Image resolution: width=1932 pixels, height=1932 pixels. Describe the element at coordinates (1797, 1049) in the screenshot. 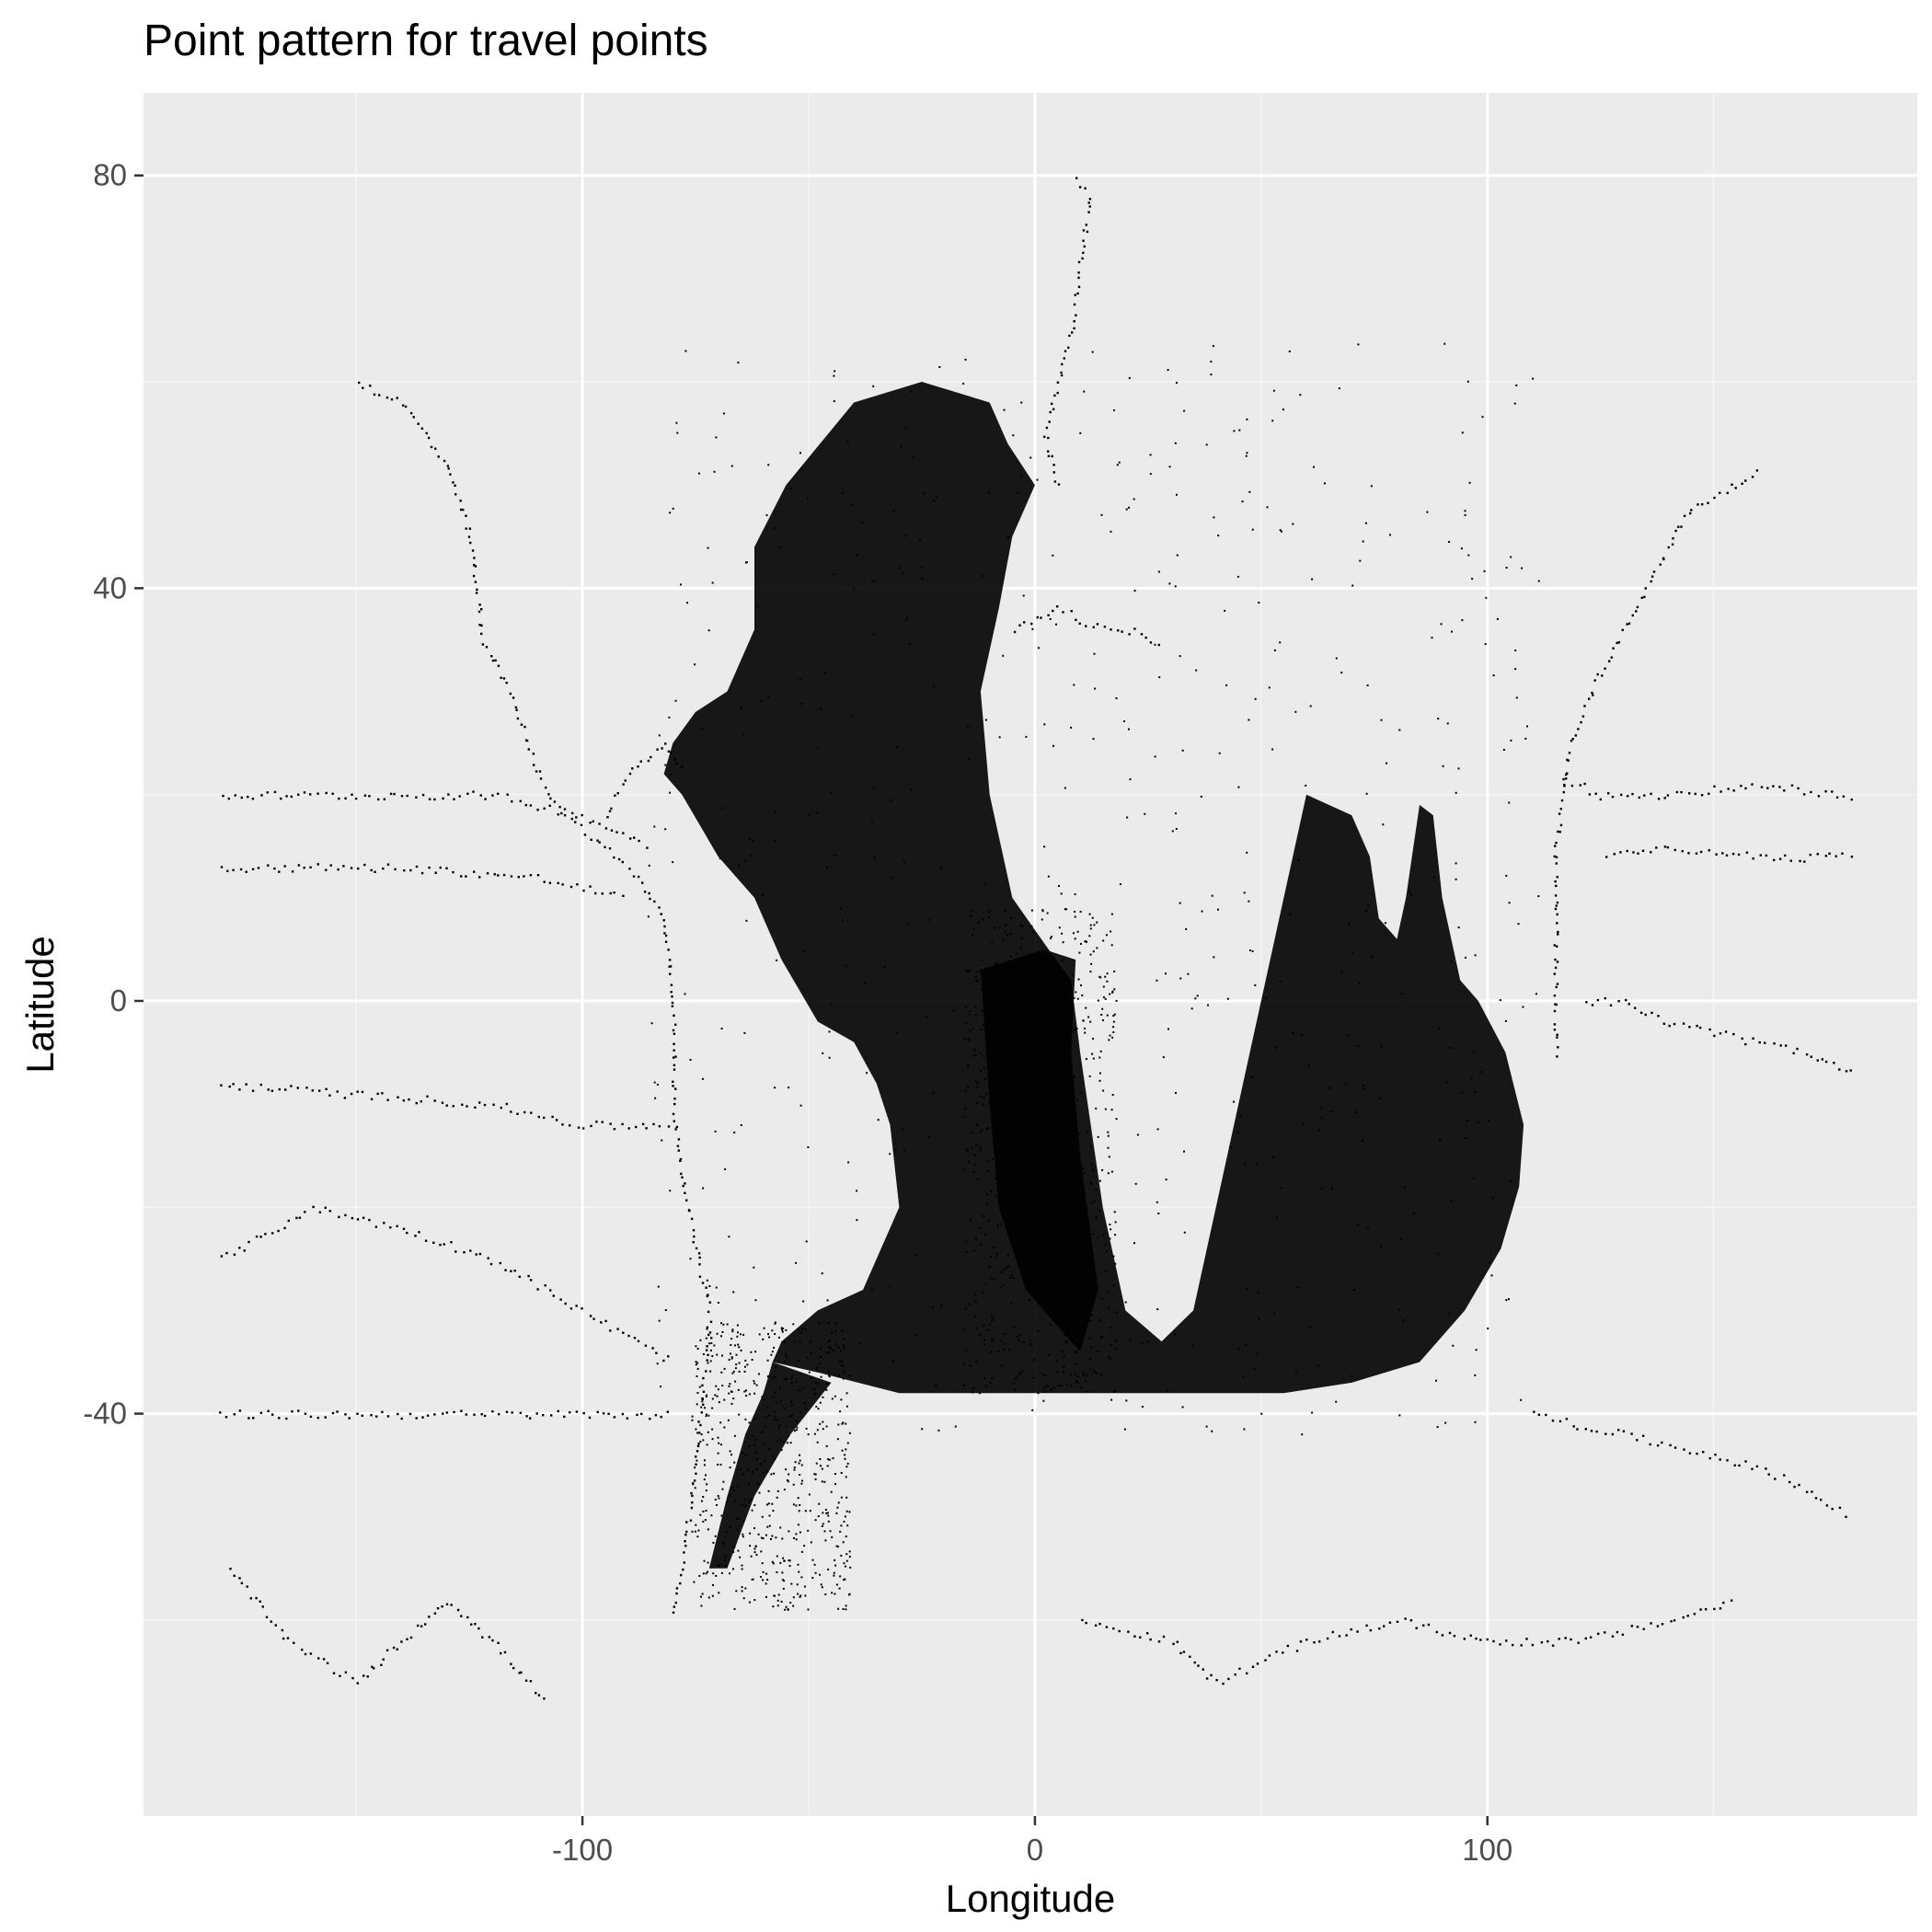

I see `track-point-pacific-east` at that location.